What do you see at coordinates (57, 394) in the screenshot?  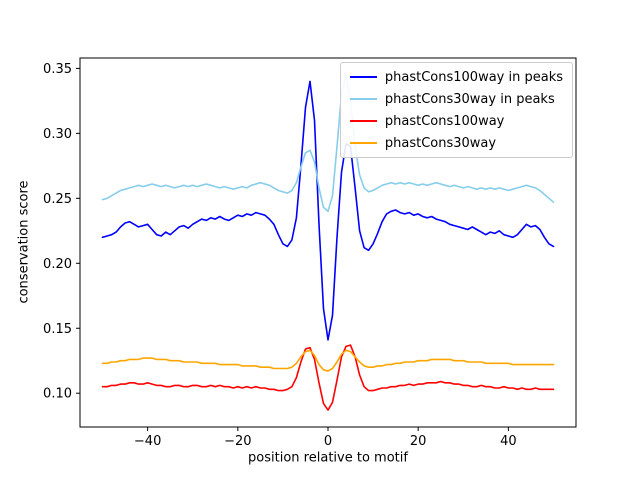 I see `y-tick-label: 0.10` at bounding box center [57, 394].